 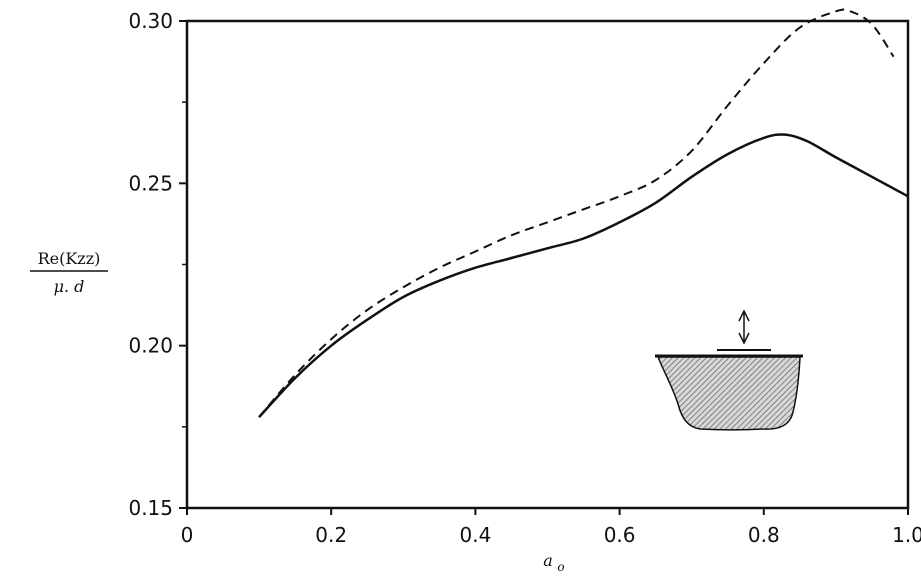 I want to click on x-axis-title: a o, so click(x=553, y=562).